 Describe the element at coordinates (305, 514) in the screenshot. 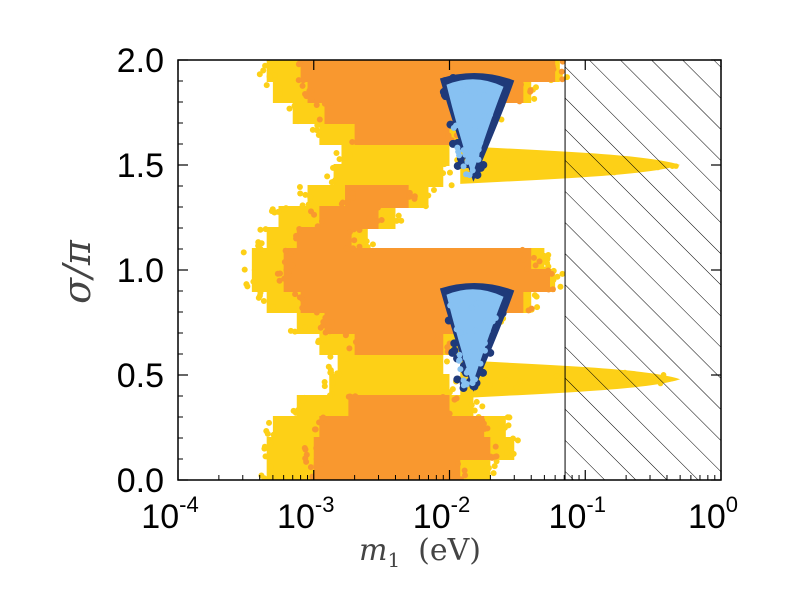

I see `x-tick-label: 10⁻³` at that location.